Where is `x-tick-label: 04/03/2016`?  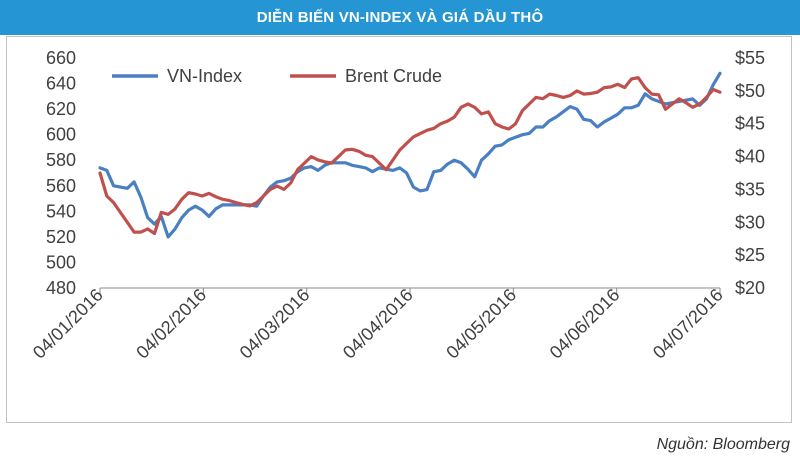
x-tick-label: 04/03/2016 is located at coordinates (275, 324).